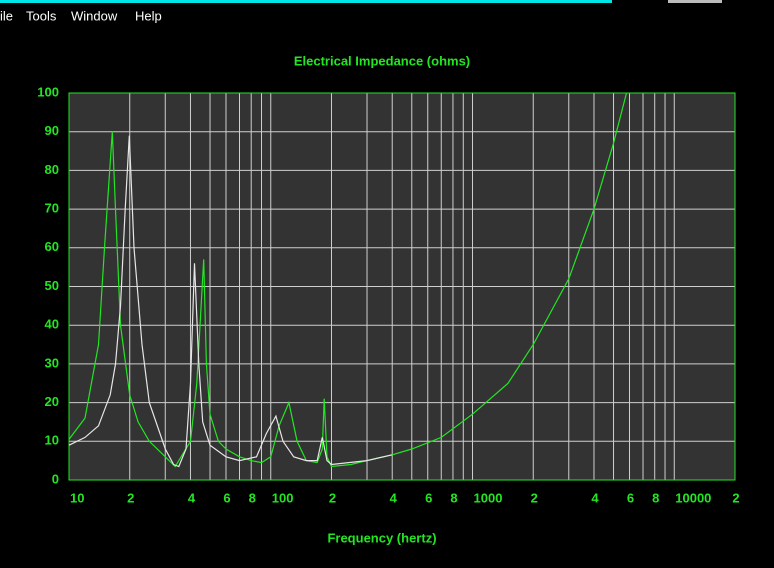 The image size is (774, 568). I want to click on chart-title: Electrical Impedance (ohms), so click(382, 60).